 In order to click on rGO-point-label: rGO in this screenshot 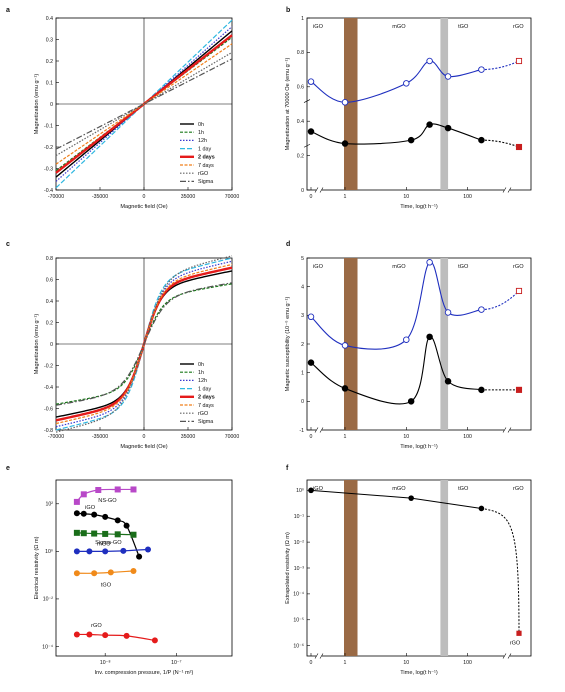, I will do `click(515, 643)`.